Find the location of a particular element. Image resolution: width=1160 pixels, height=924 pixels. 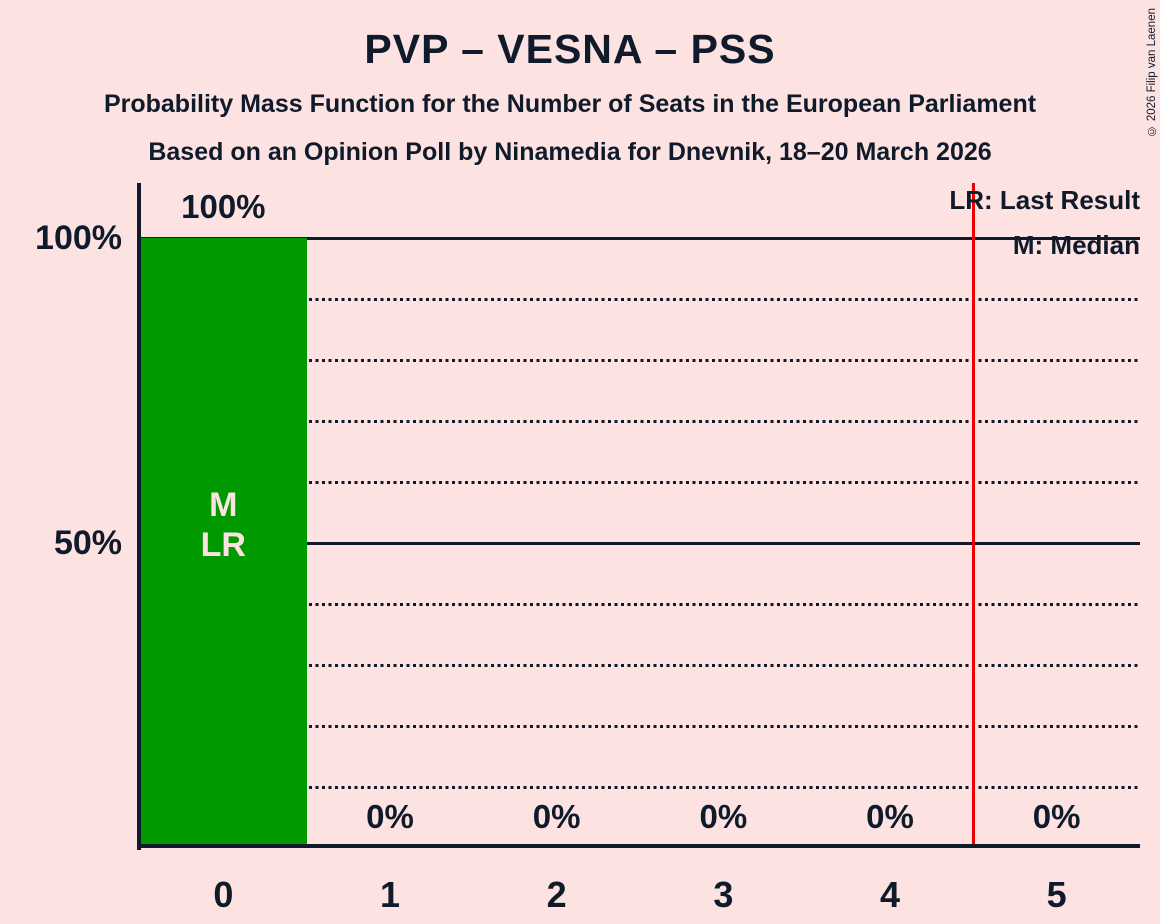

bar-value-label-3: 0% is located at coordinates (723, 816).